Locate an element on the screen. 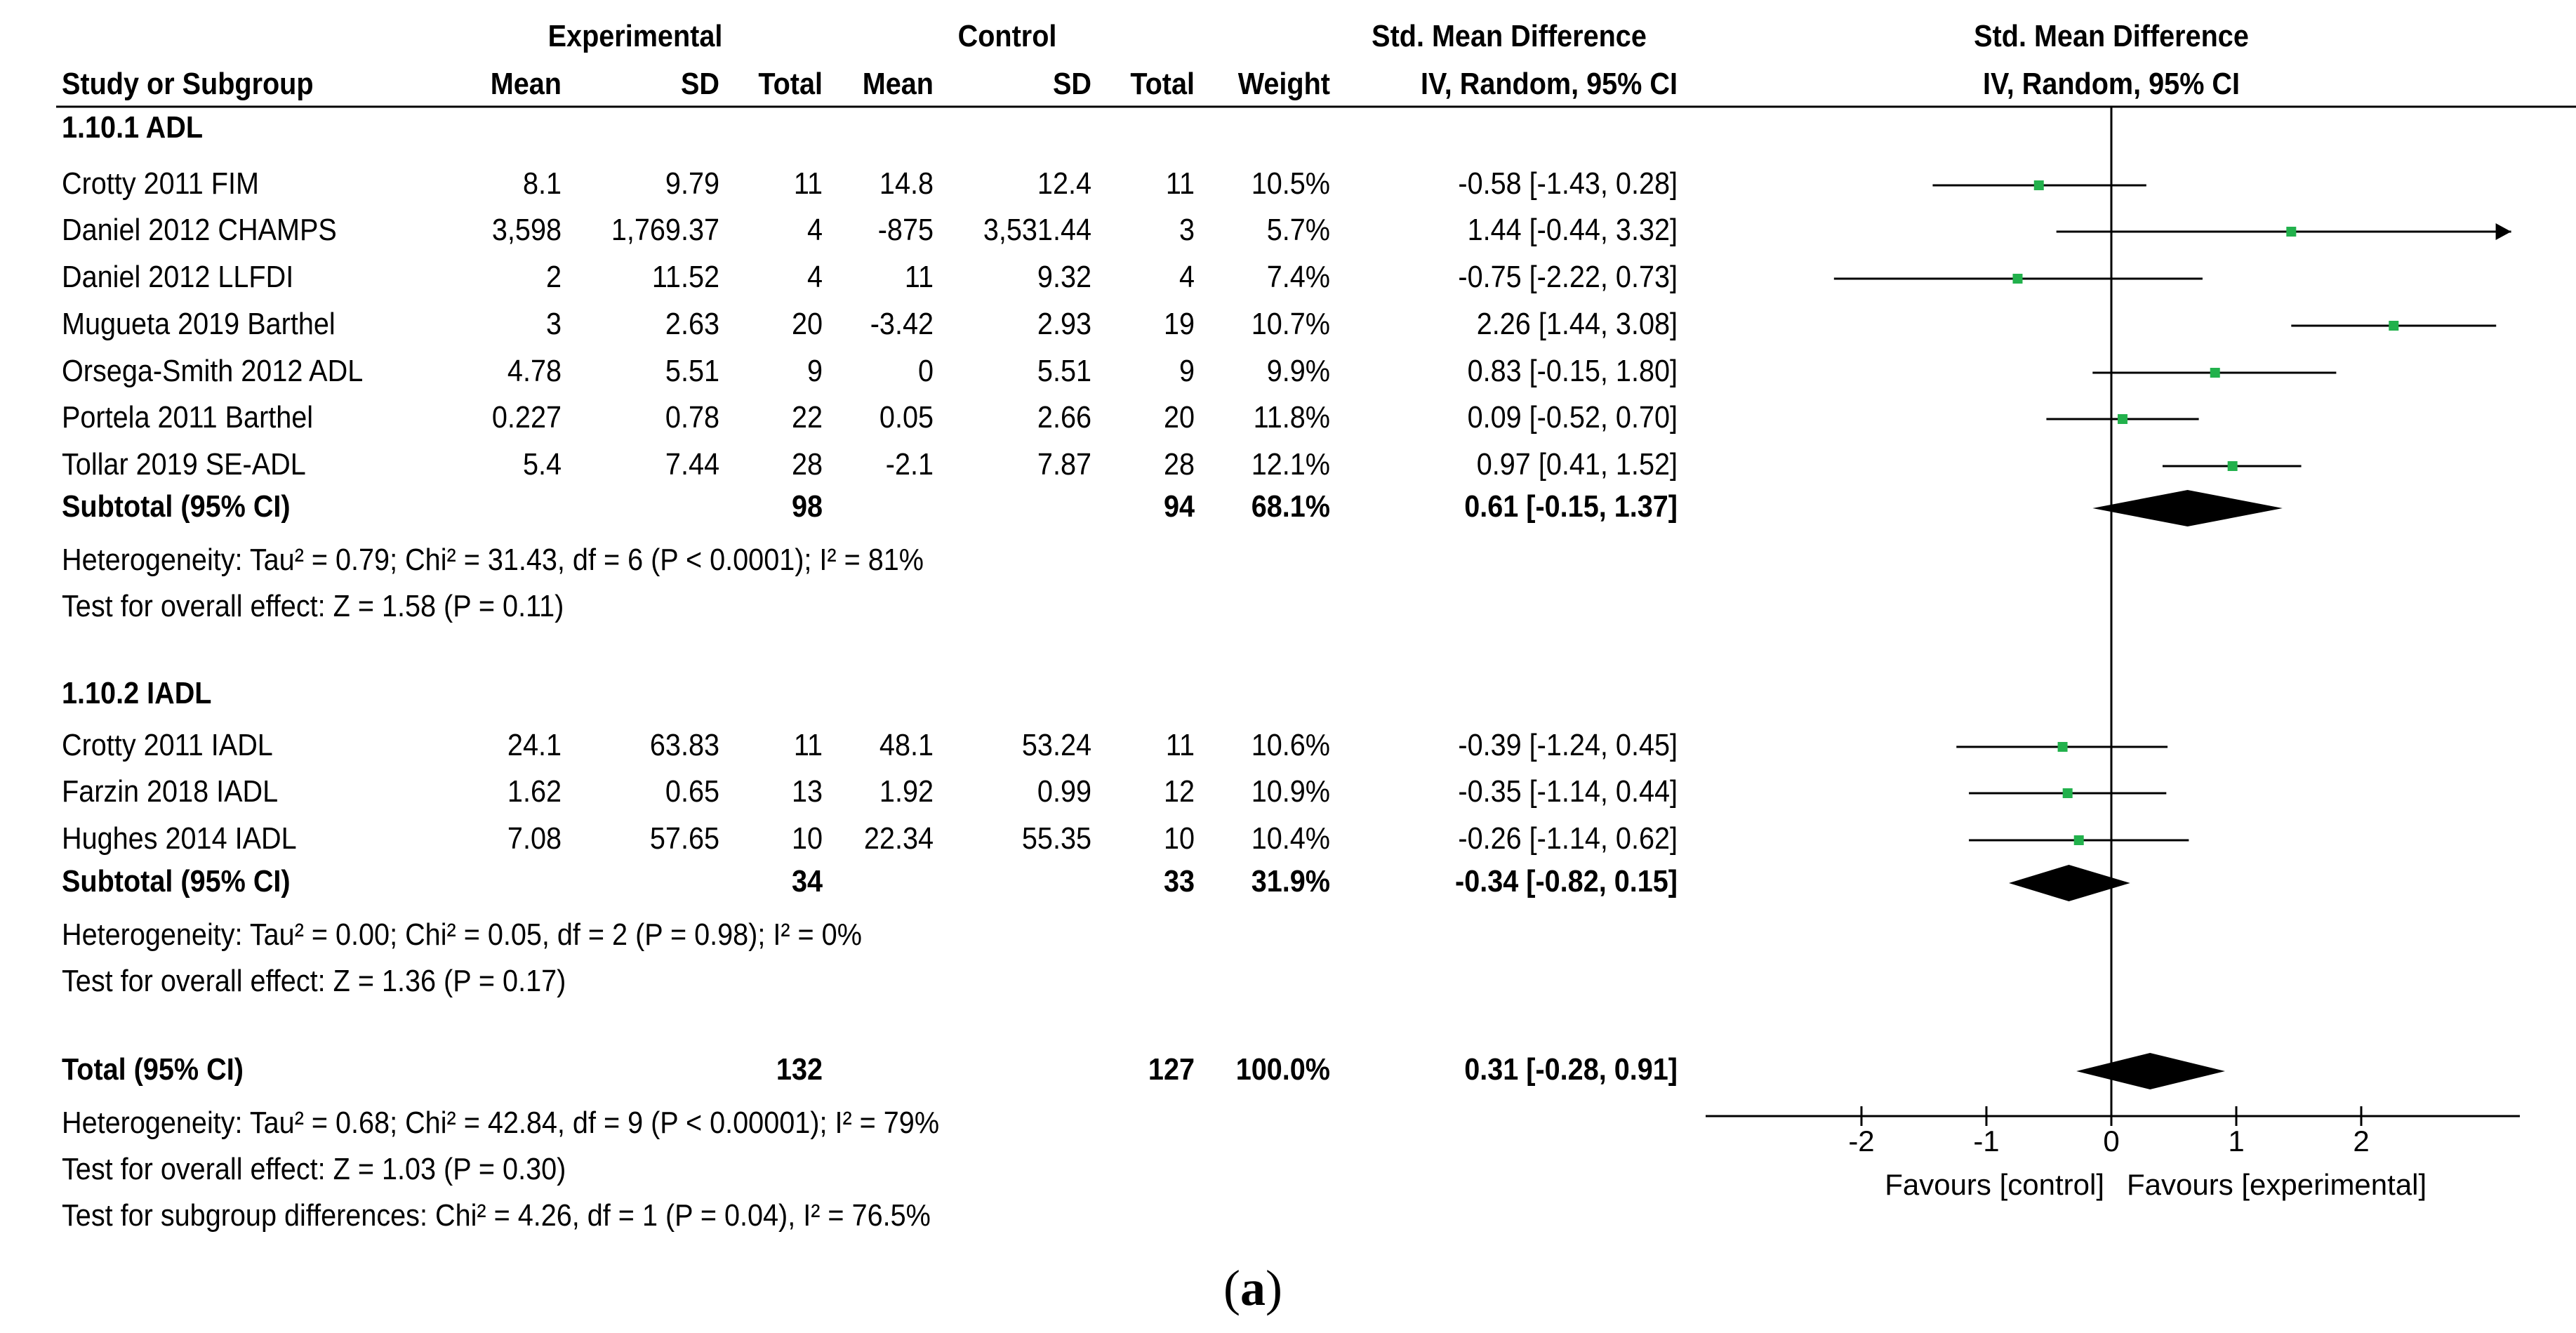  study-exp-total: 10 is located at coordinates (807, 838).